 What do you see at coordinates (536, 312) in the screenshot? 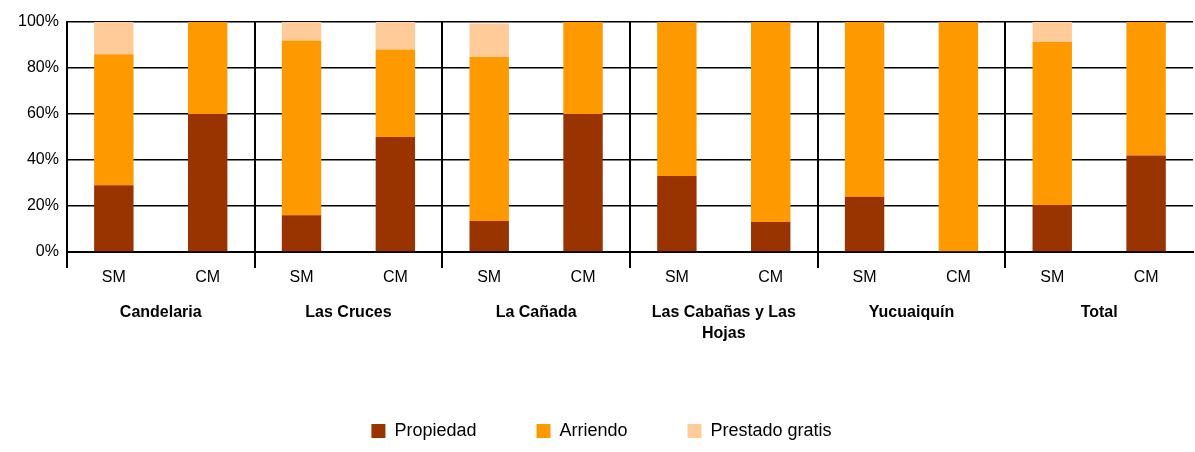
I see `text: La Cañada` at bounding box center [536, 312].